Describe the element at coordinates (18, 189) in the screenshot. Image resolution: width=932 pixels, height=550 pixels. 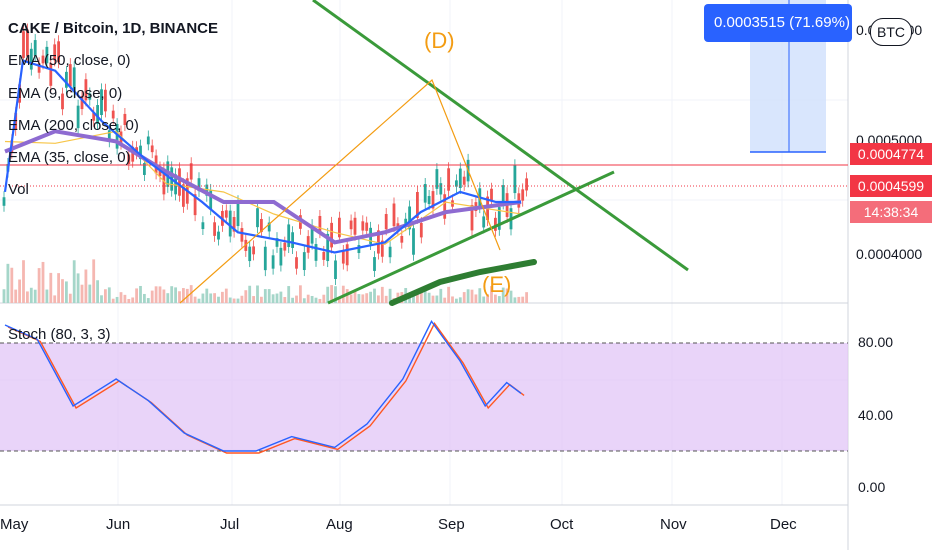
I see `volume-legend: Vol` at that location.